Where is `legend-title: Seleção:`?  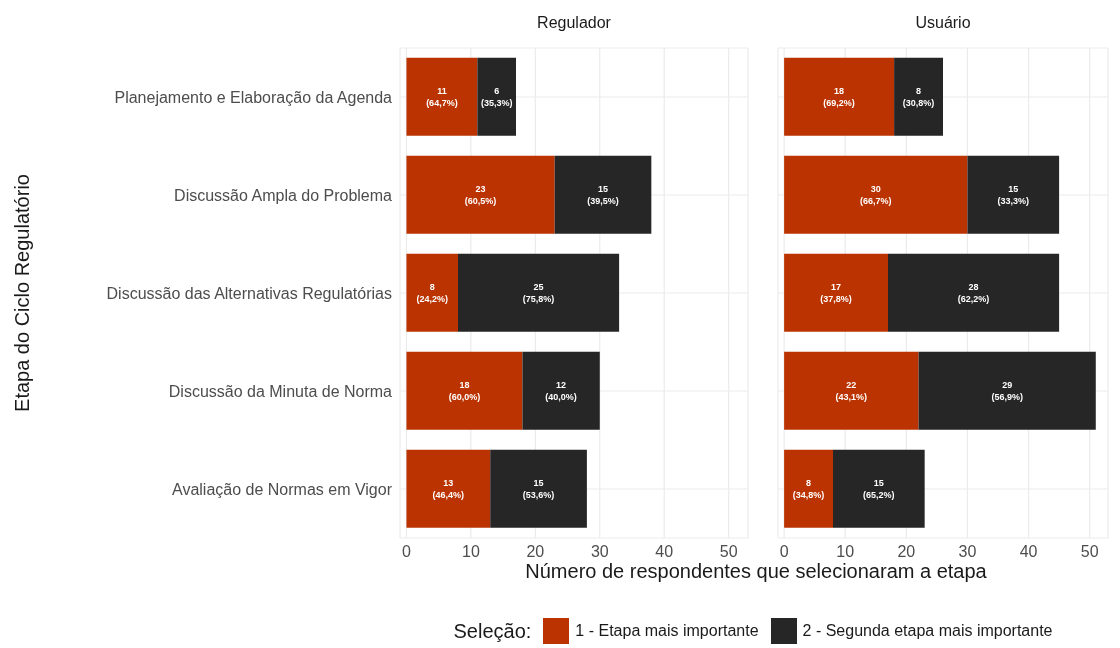
legend-title: Seleção: is located at coordinates (492, 631).